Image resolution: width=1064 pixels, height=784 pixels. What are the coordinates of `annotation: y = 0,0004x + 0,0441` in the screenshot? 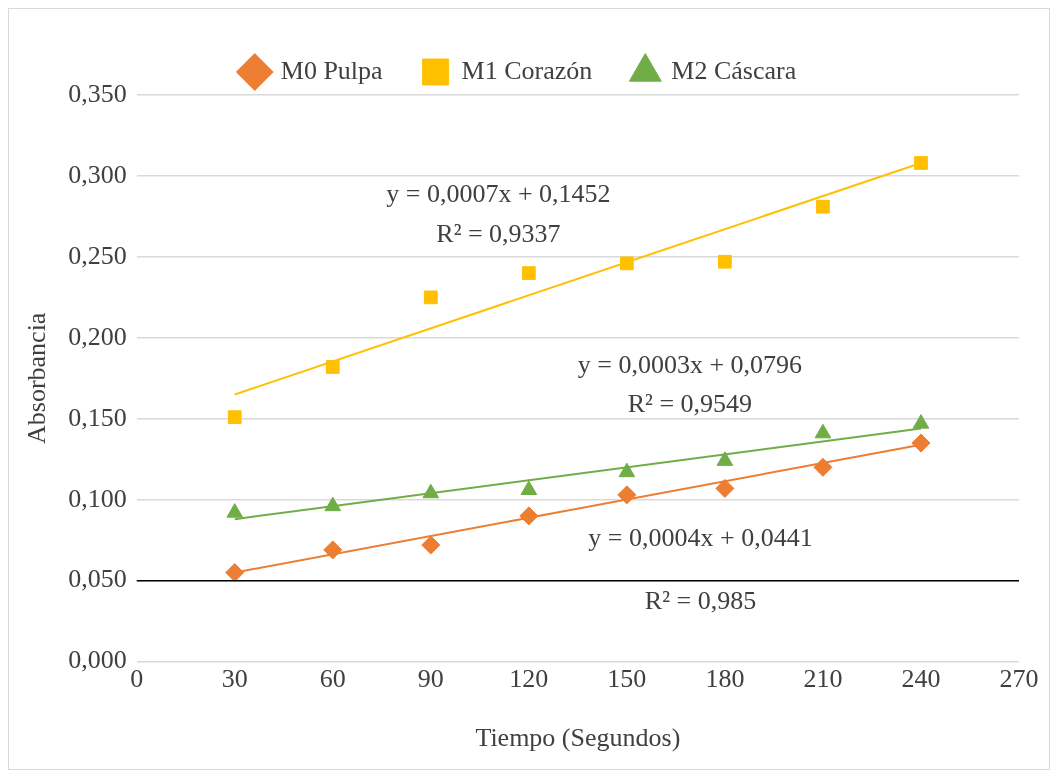 It's located at (700, 538).